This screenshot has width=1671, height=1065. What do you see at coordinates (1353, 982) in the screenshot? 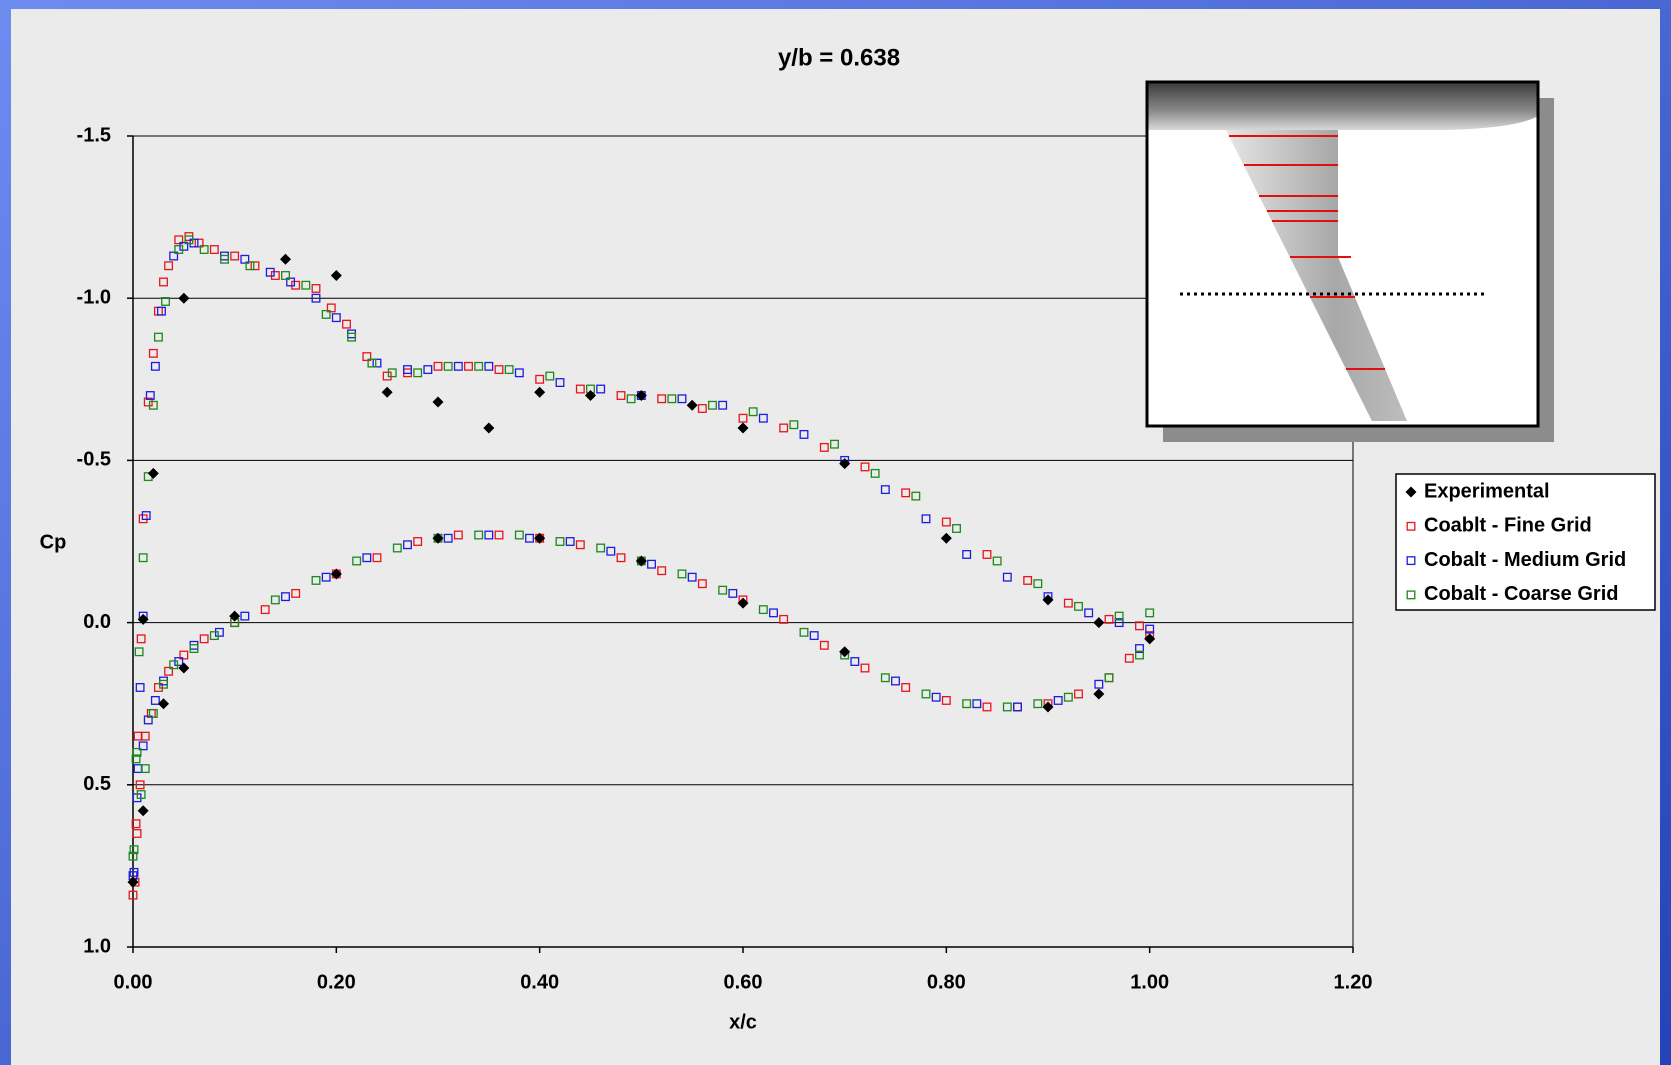
I see `x-tick-label: 1.20` at bounding box center [1353, 982].